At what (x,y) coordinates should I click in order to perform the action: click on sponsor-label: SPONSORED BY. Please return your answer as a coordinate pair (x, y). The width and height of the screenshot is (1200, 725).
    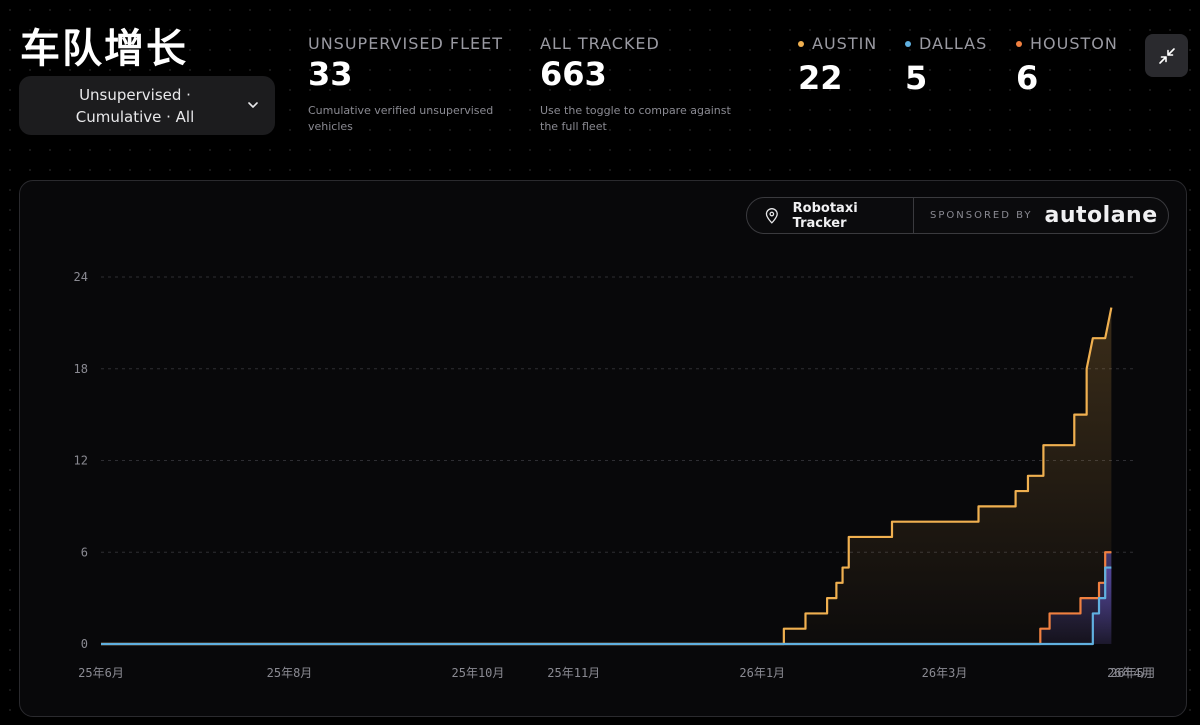
    Looking at the image, I should click on (981, 215).